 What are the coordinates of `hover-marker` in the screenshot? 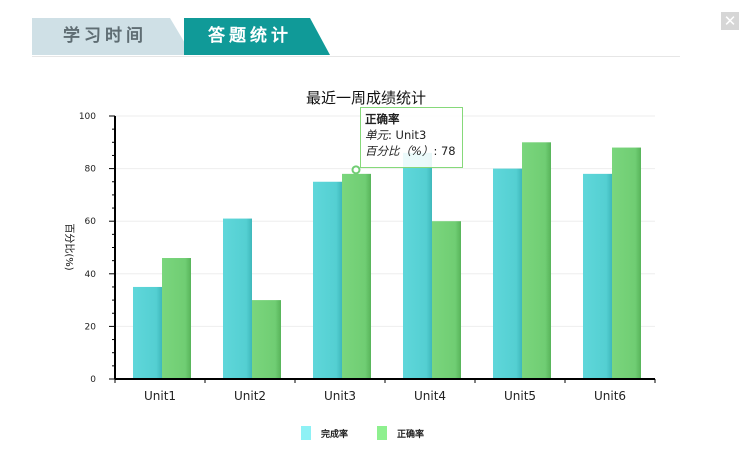 It's located at (356, 170).